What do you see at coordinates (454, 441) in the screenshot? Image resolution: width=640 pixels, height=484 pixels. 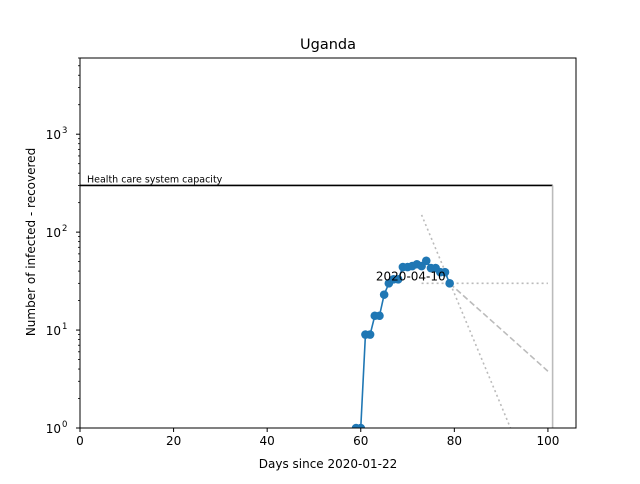 I see `x-tick-label: 80` at bounding box center [454, 441].